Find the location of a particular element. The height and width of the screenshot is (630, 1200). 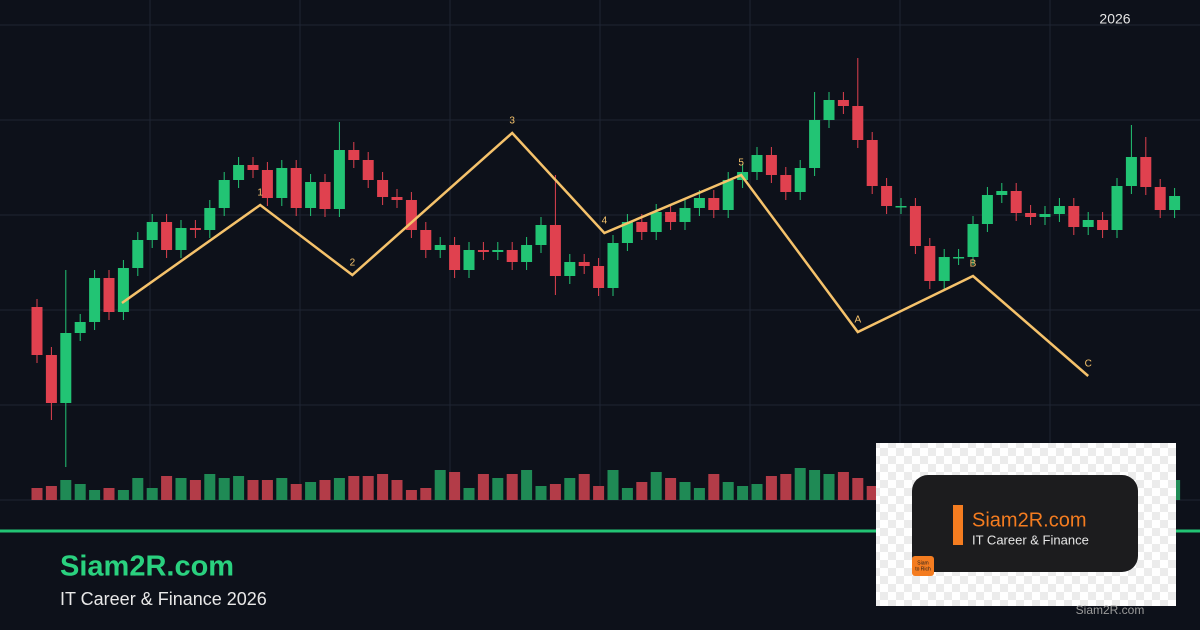

logo-accent is located at coordinates (958, 525).